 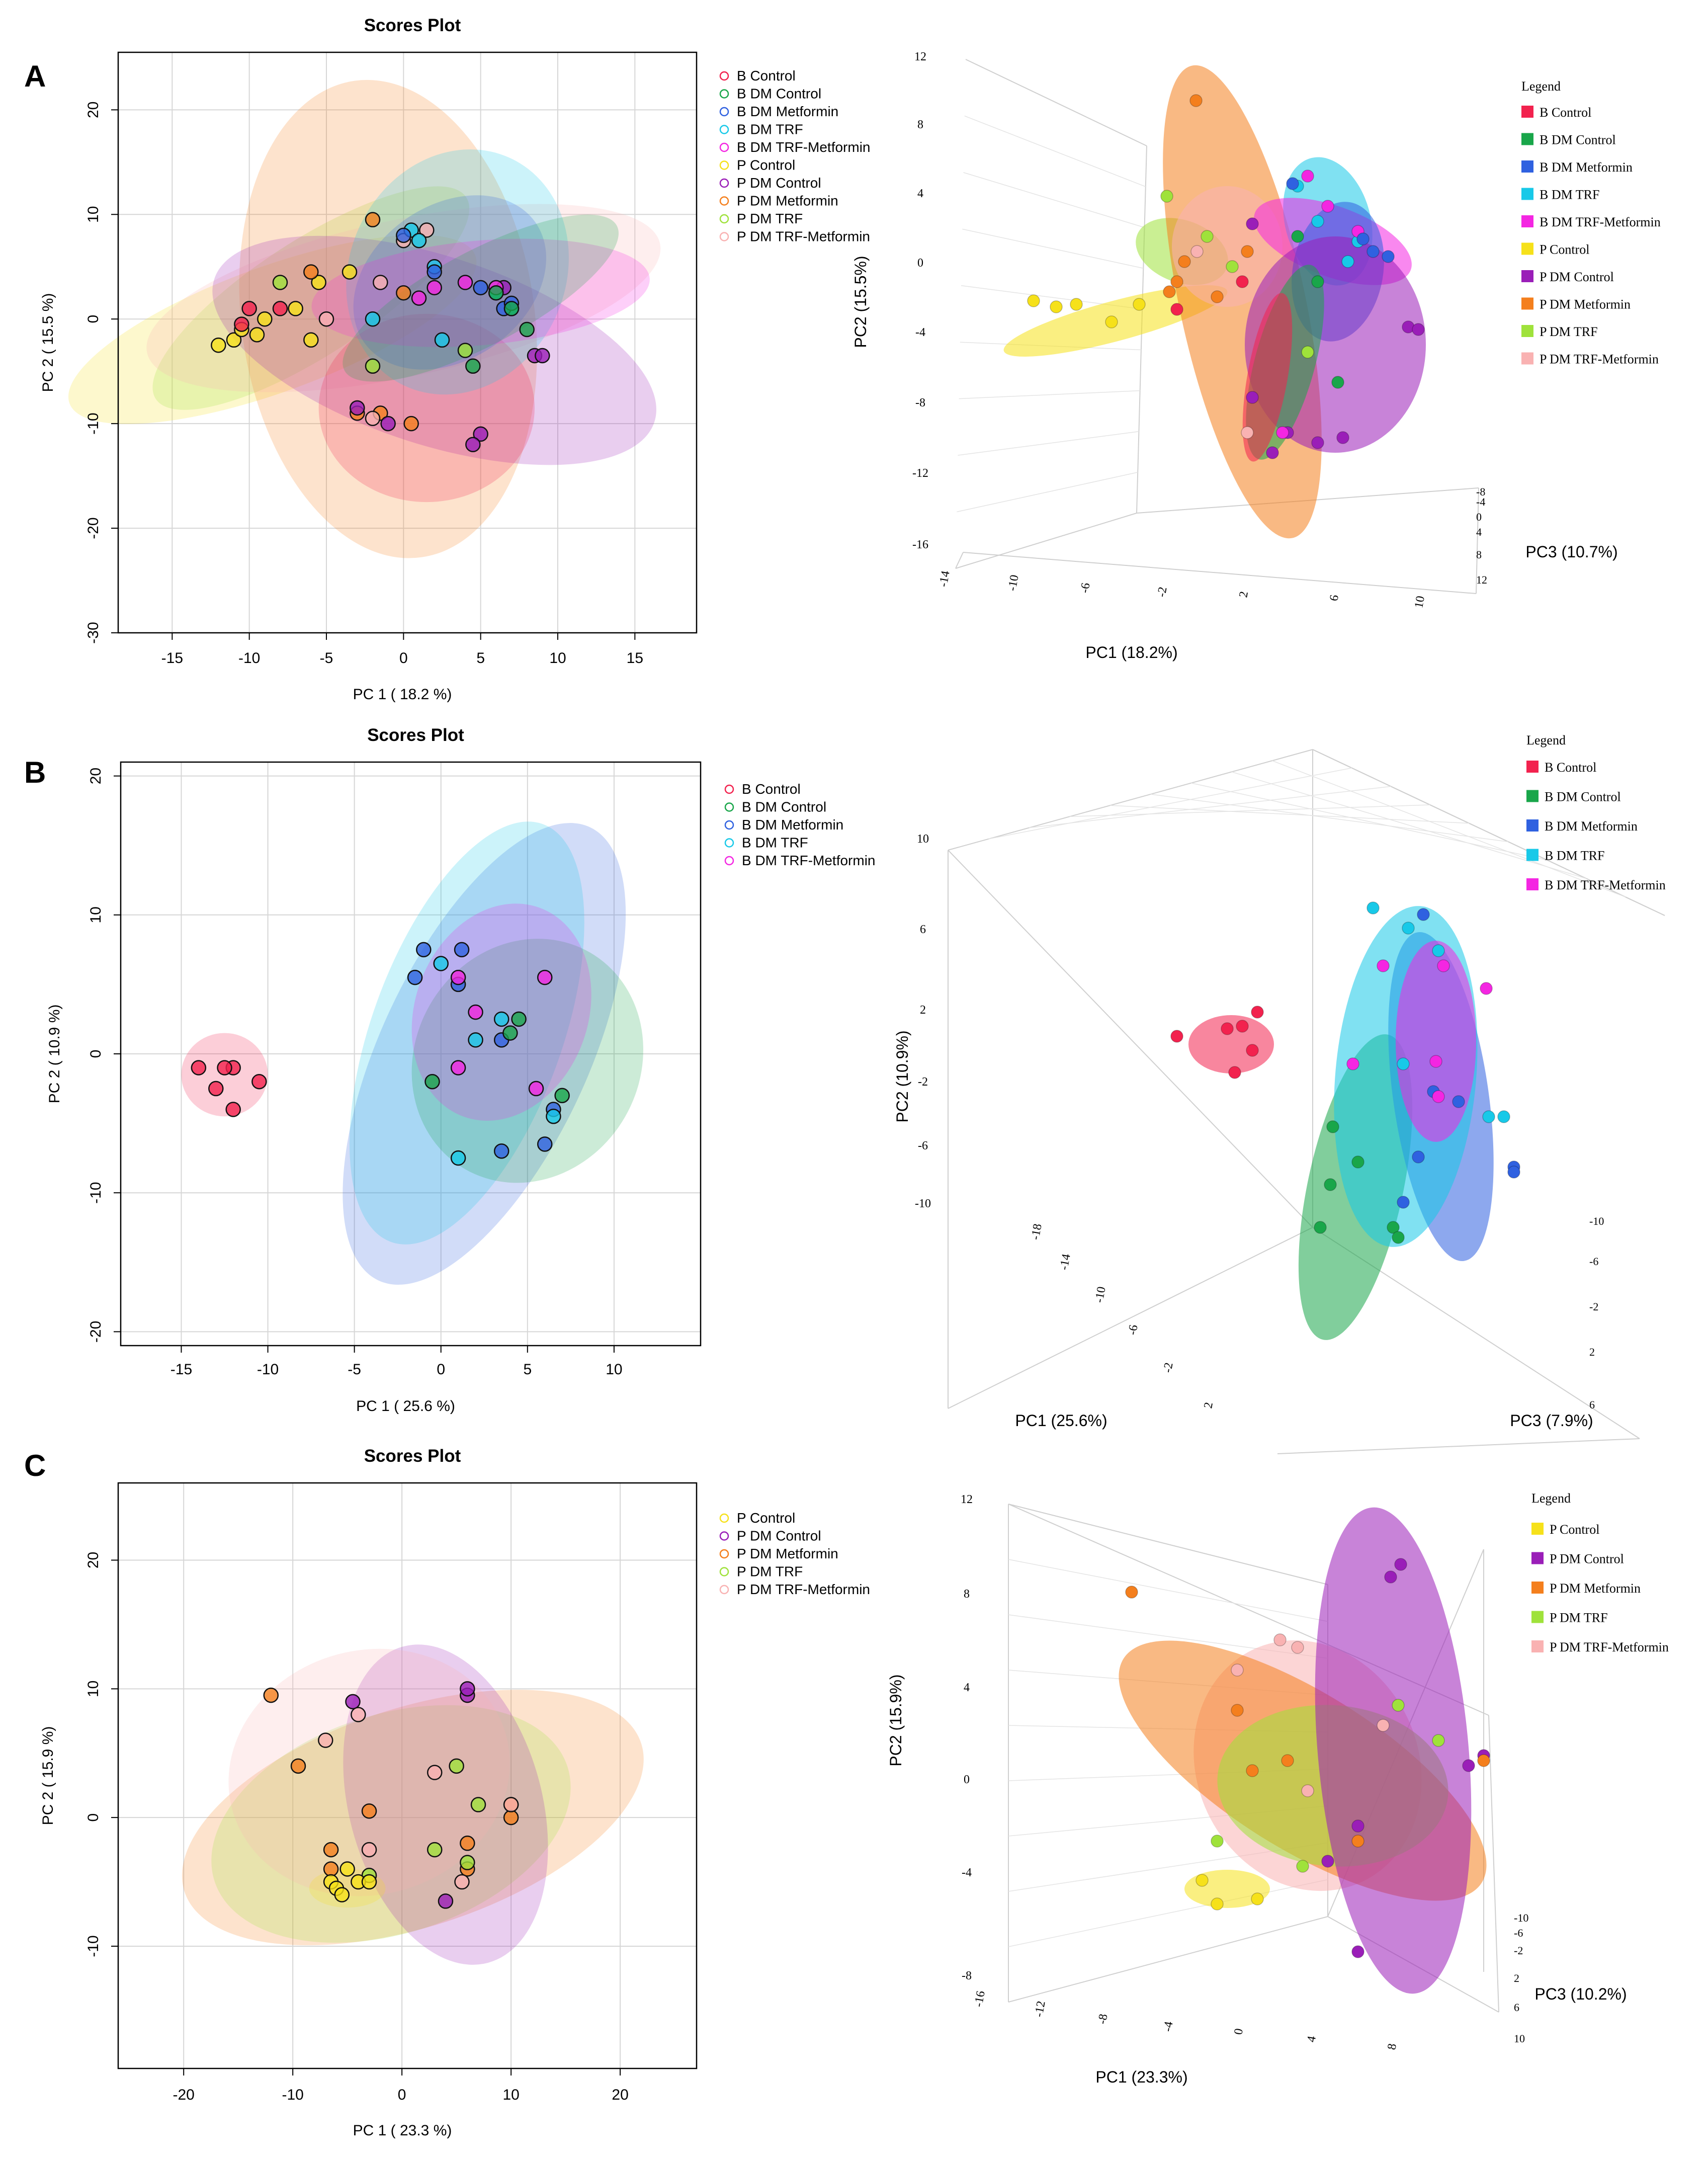 What do you see at coordinates (402, 694) in the screenshot?
I see `x-axis-label: PC 1 ( 18.2 %)` at bounding box center [402, 694].